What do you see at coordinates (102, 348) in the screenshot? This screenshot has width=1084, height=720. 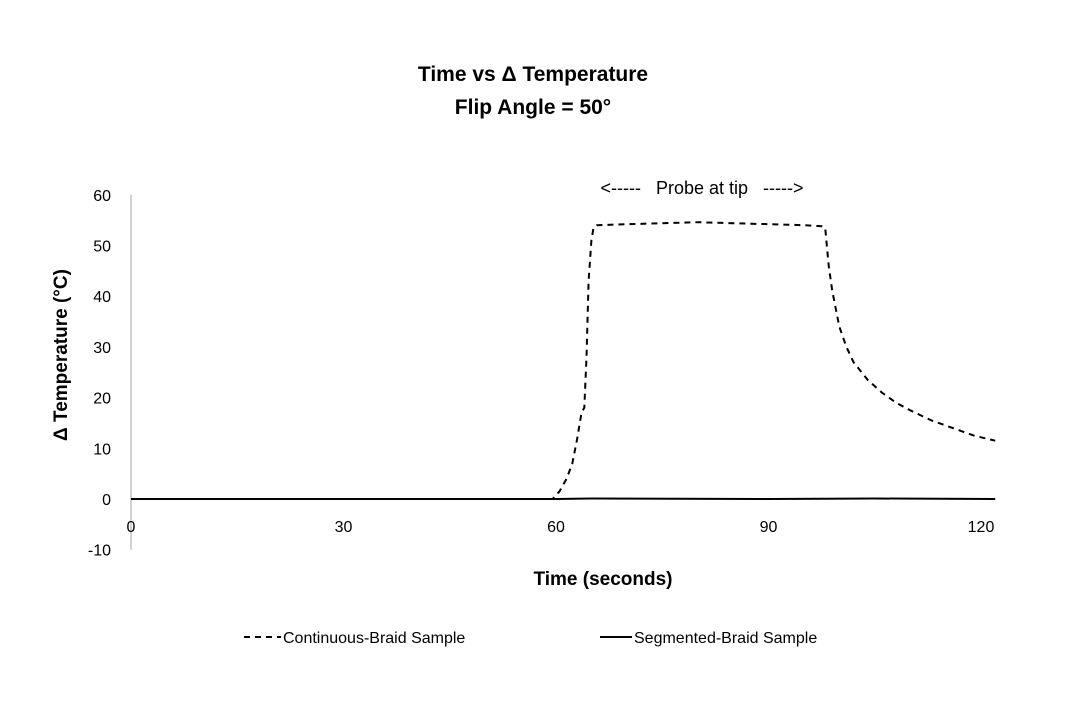 I see `y-tick-label: 30` at bounding box center [102, 348].